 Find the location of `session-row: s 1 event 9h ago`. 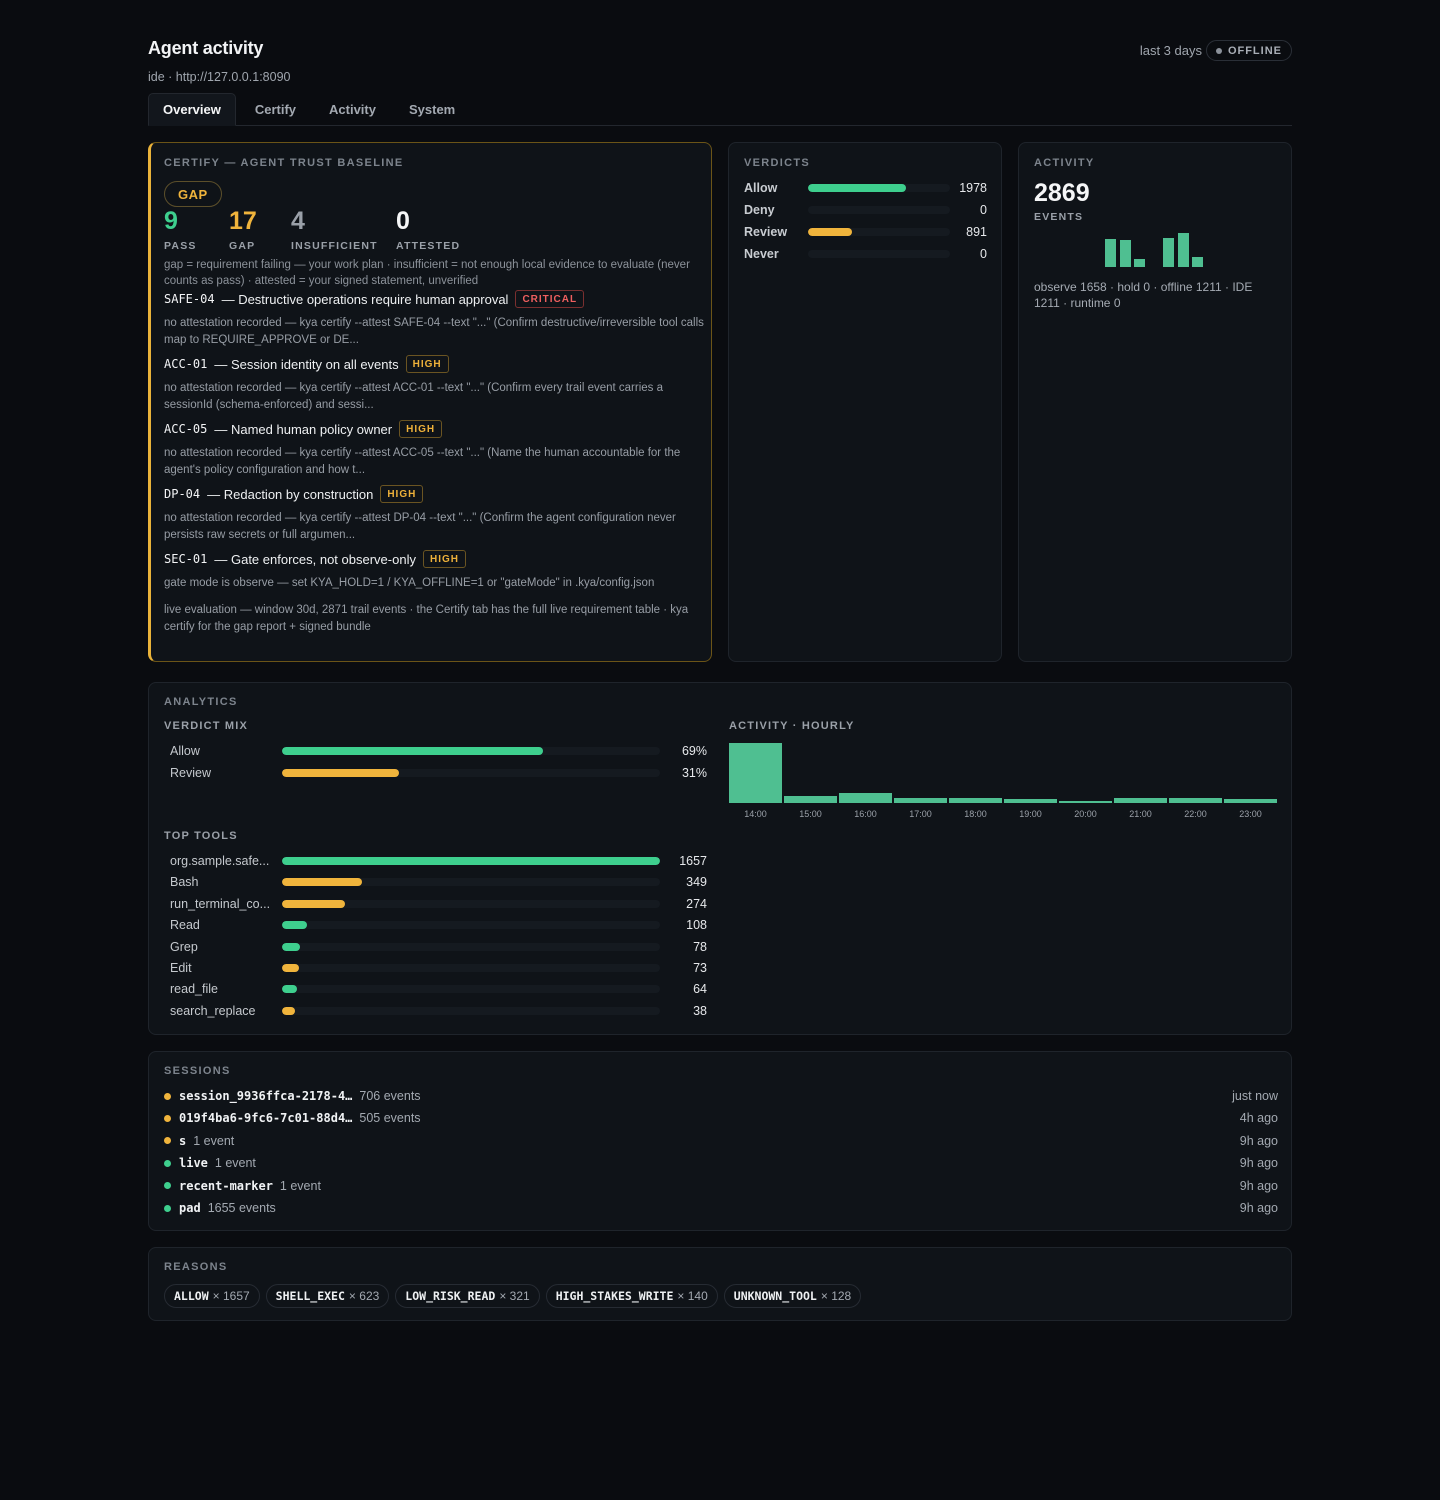

session-row: s 1 event 9h ago is located at coordinates (721, 1141).